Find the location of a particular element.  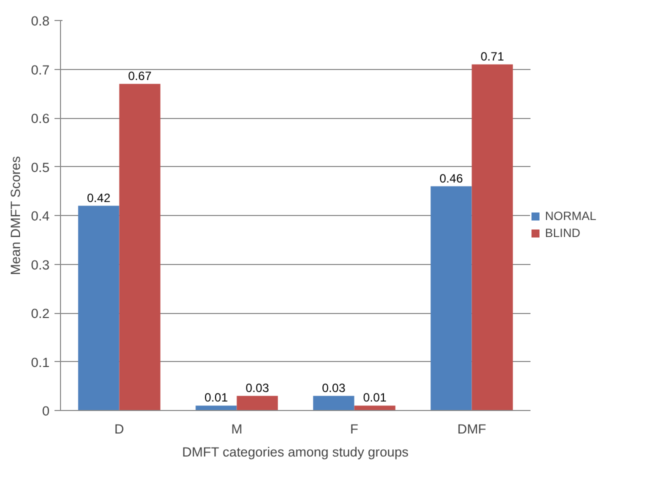

x-axis-title: DMFT categories among study groups is located at coordinates (295, 452).